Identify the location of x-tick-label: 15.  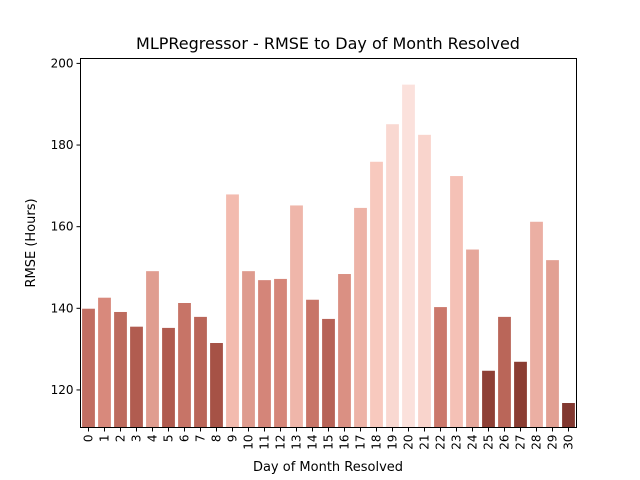
(329, 442).